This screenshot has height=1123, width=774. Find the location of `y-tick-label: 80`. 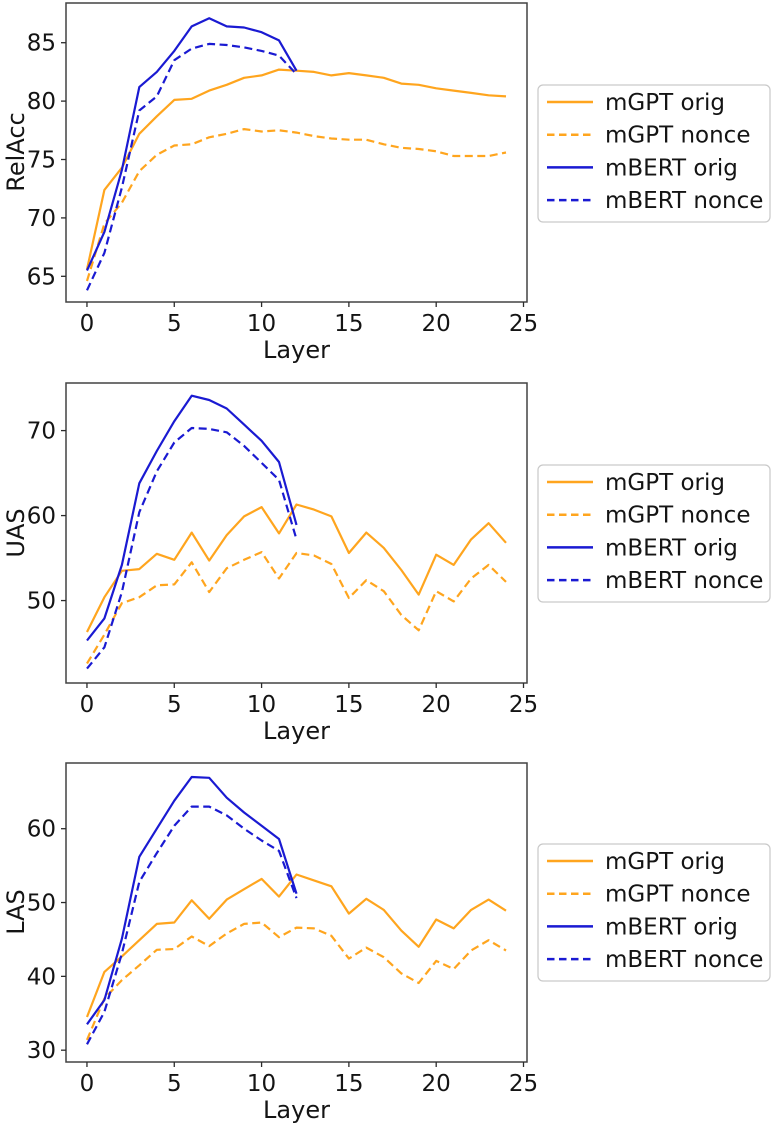

y-tick-label: 80 is located at coordinates (41, 102).